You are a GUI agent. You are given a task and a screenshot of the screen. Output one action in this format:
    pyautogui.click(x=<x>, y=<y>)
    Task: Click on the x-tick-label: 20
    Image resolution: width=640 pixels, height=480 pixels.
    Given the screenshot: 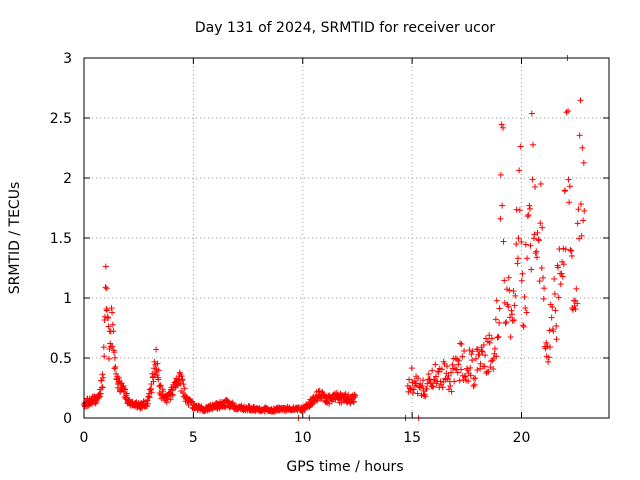 What is the action you would take?
    pyautogui.click(x=522, y=438)
    